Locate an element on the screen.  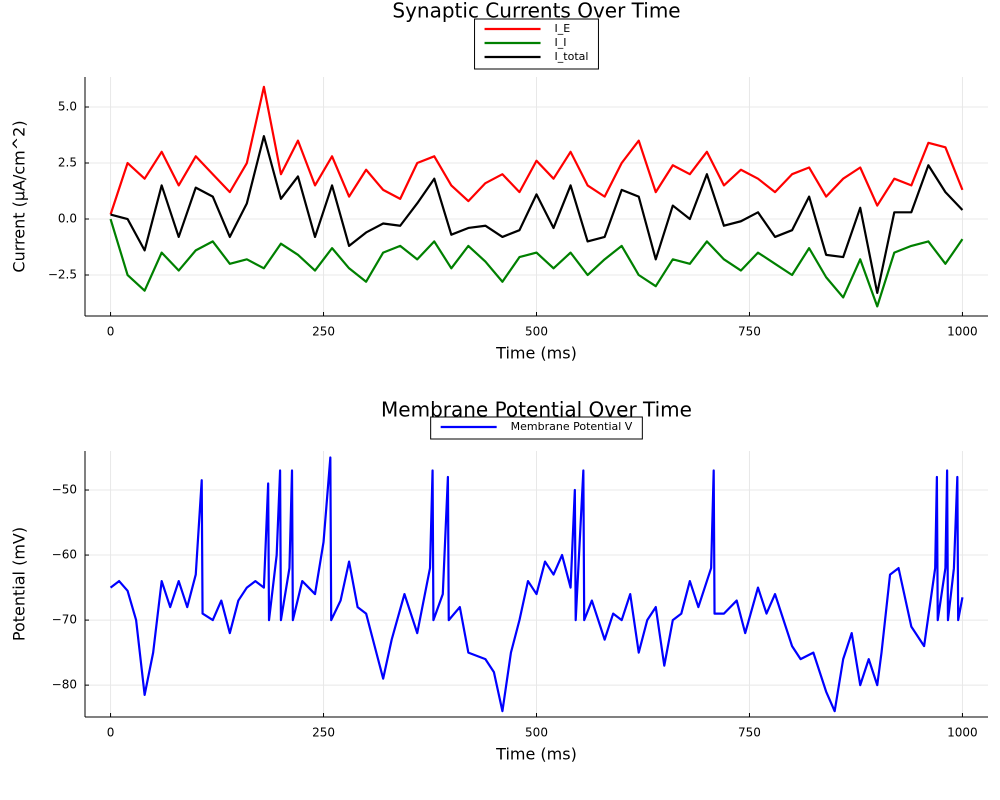
y-tick-label: −50 is located at coordinates (64, 490).